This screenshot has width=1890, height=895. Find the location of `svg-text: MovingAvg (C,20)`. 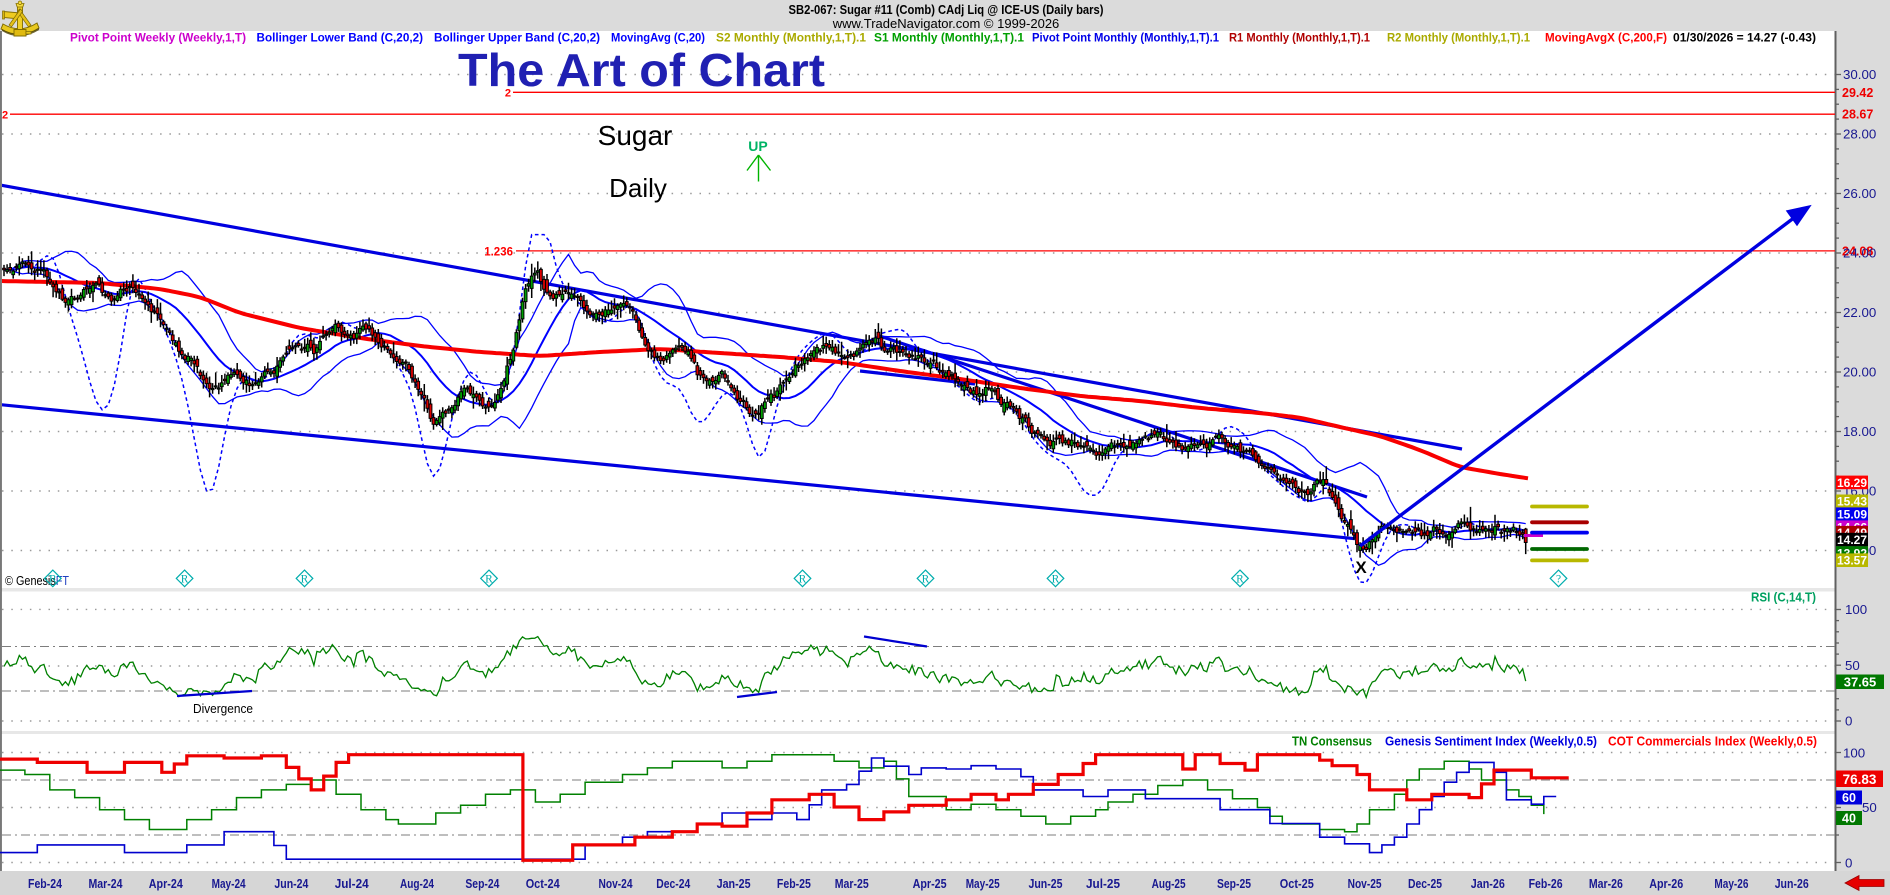

svg-text: MovingAvg (C,20) is located at coordinates (658, 38).